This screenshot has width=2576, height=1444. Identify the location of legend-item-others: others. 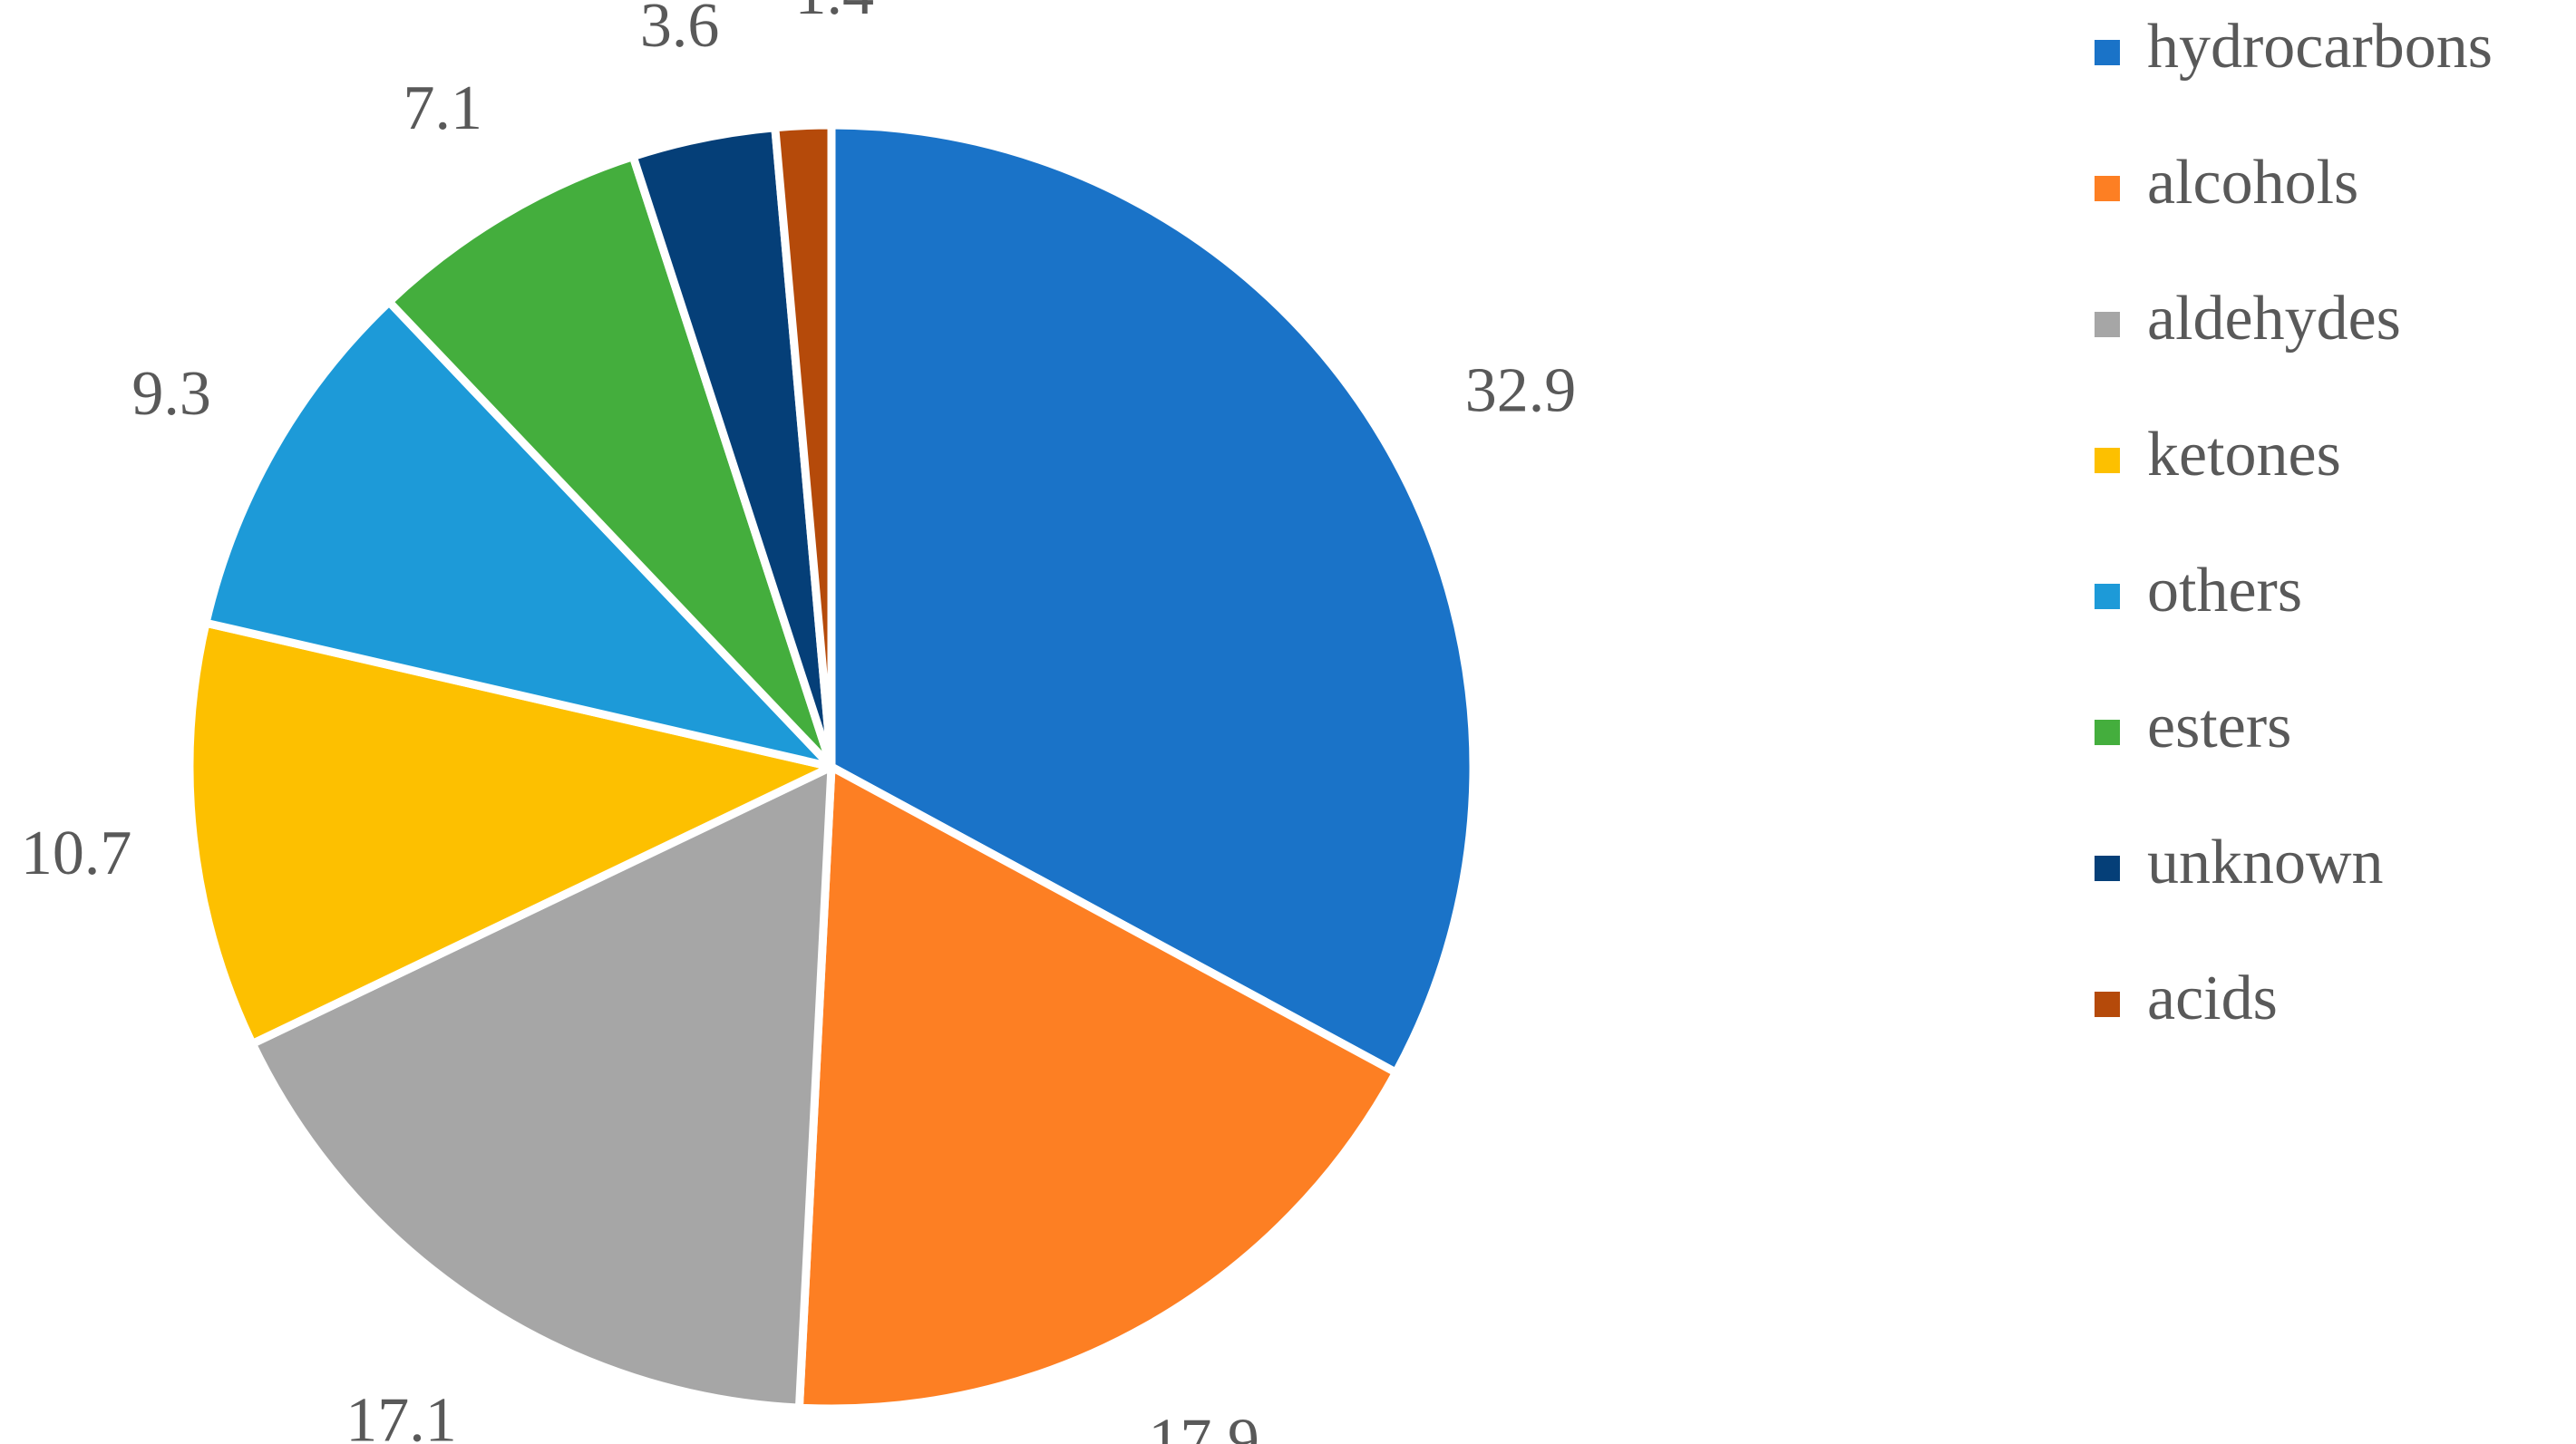
(2198, 590).